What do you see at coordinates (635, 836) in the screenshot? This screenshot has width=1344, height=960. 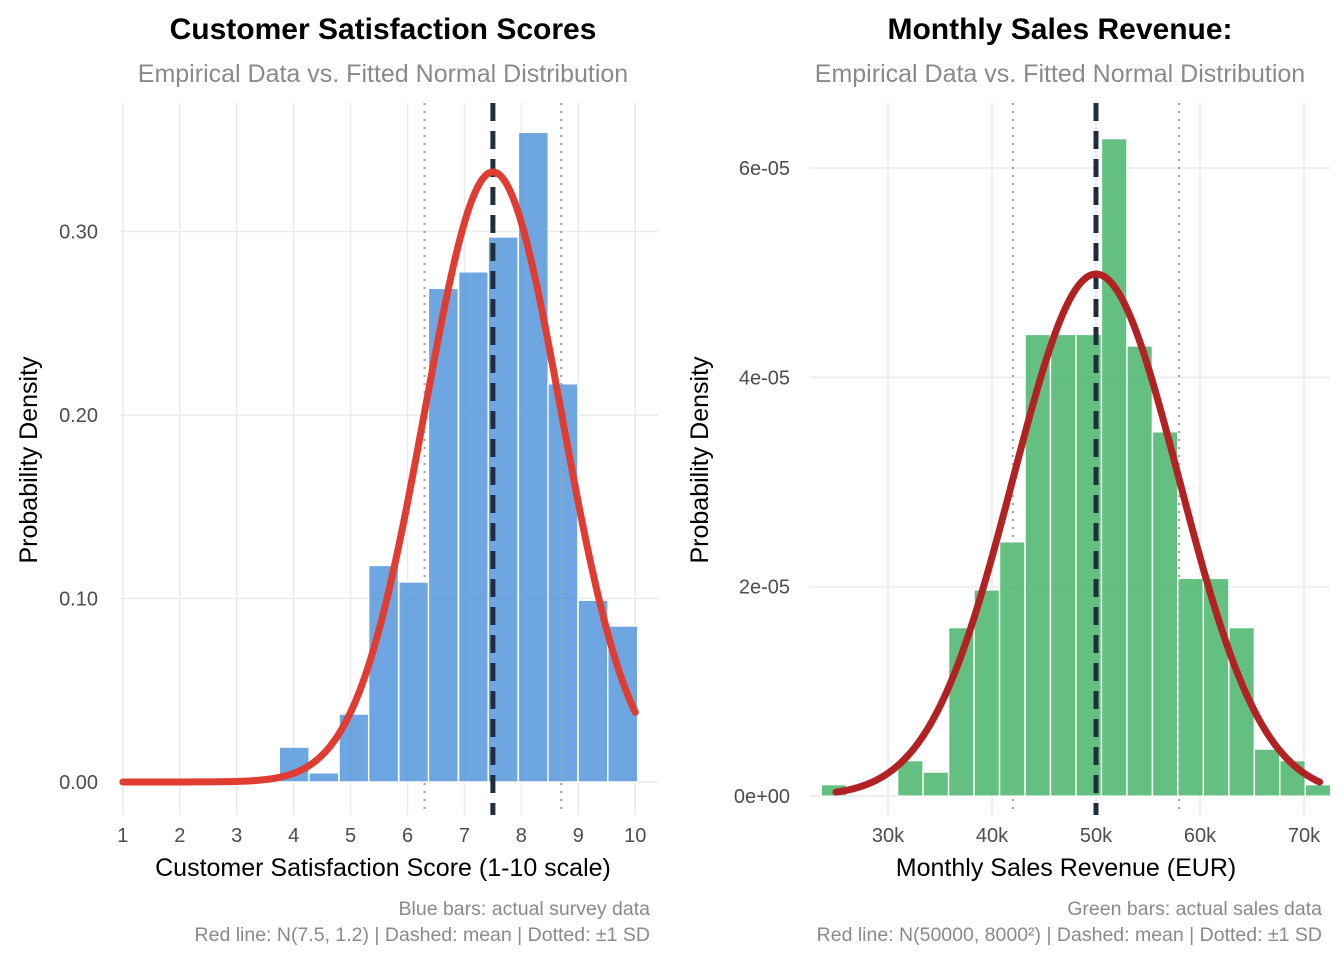 I see `x-tick-label: 10` at bounding box center [635, 836].